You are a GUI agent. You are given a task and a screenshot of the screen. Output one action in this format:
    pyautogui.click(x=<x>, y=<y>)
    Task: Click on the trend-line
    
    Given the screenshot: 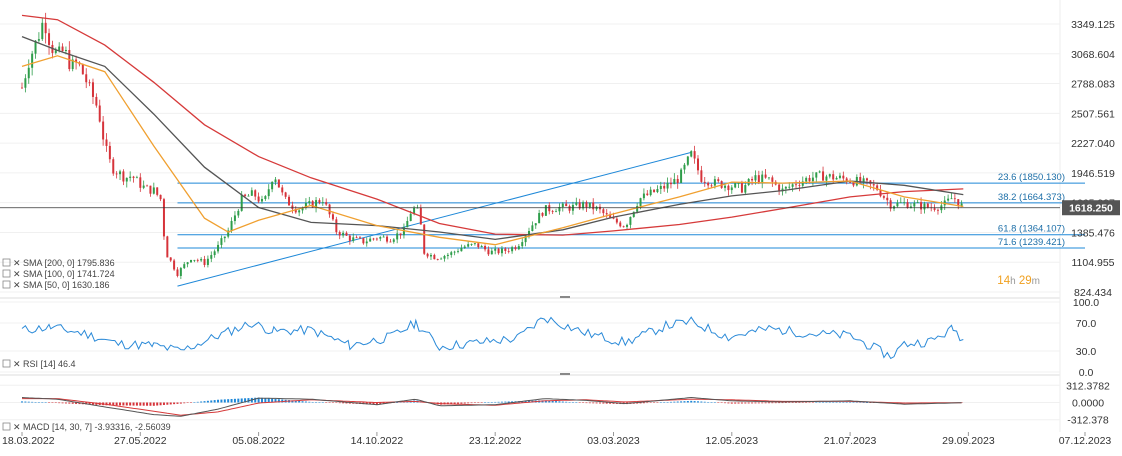 What is the action you would take?
    pyautogui.click(x=434, y=219)
    